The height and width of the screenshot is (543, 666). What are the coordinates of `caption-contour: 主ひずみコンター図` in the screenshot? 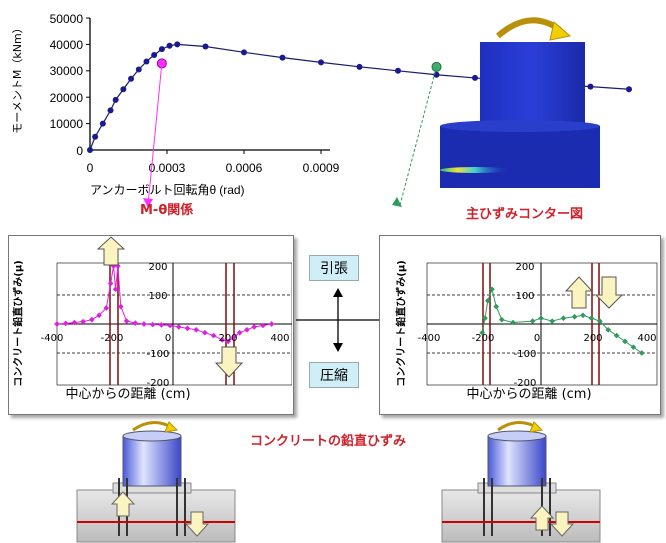 It's located at (525, 214).